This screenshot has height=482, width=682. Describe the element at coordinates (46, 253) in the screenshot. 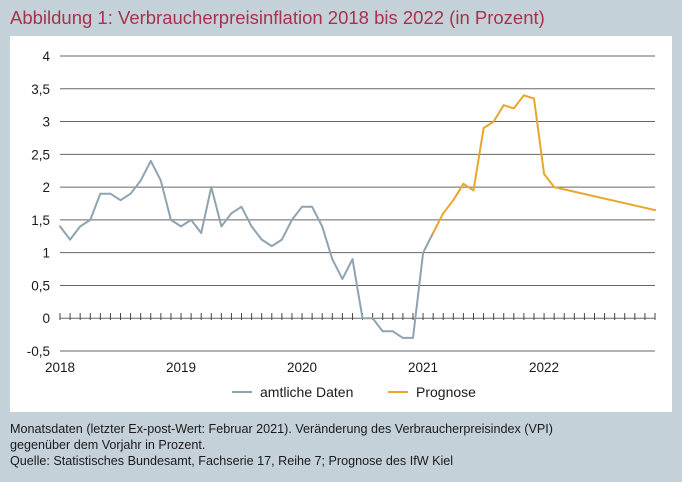

I see `y-tick-label: 1` at that location.